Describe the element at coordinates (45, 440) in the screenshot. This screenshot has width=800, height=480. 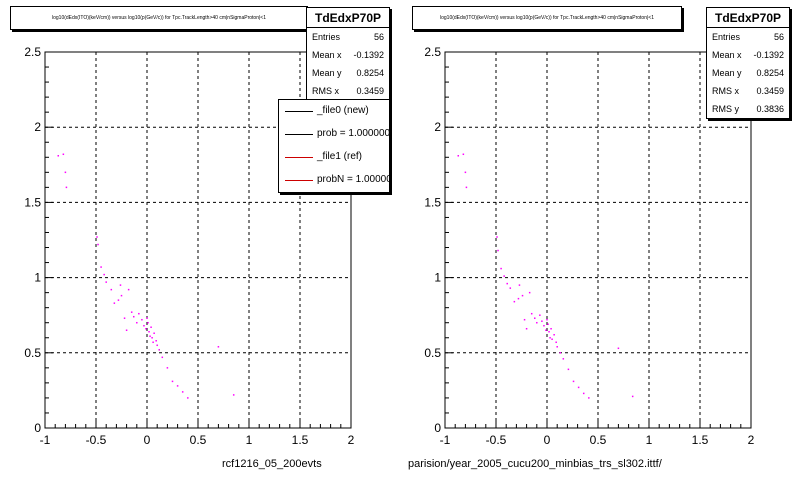
I see `x-tick-label: -1` at that location.